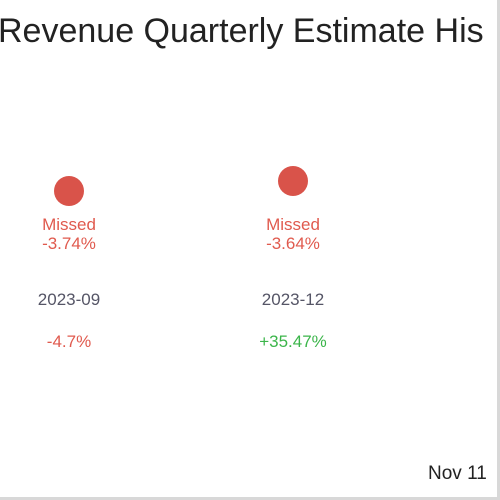 The width and height of the screenshot is (500, 500). What do you see at coordinates (473, 342) in the screenshot?
I see `change-percent: -0` at bounding box center [473, 342].